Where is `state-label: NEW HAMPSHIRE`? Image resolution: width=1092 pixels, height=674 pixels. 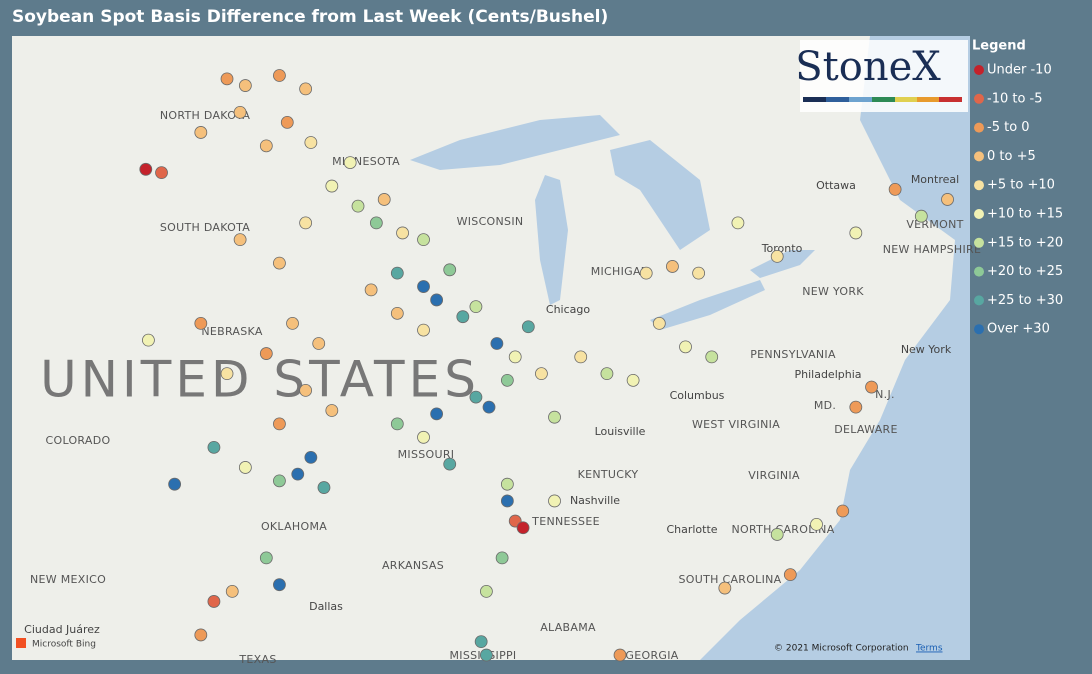
state-label: NEW HAMPSHIRE is located at coordinates (932, 249).